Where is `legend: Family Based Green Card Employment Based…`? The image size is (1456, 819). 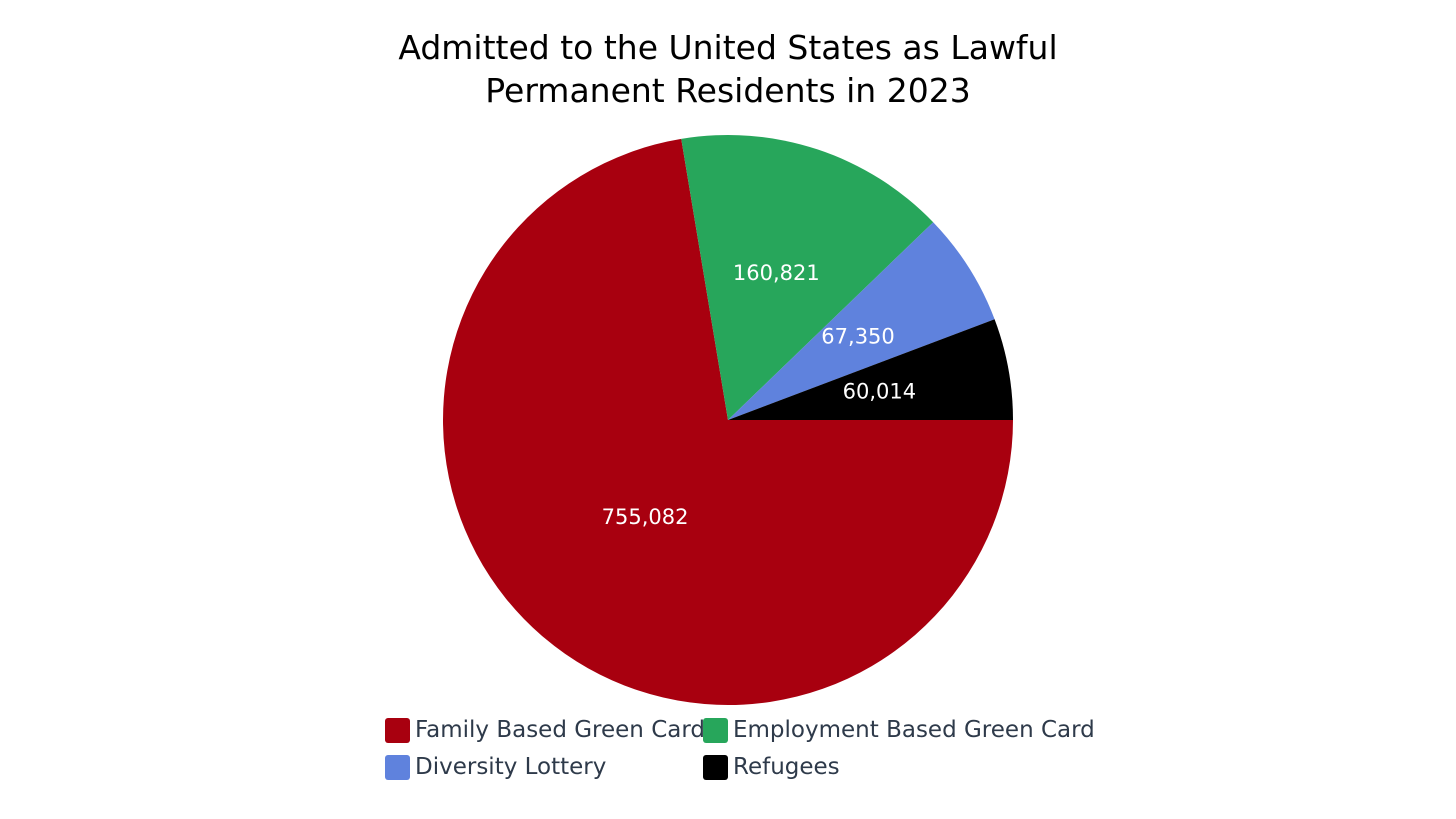 legend: Family Based Green Card Employment Based… is located at coordinates (745, 748).